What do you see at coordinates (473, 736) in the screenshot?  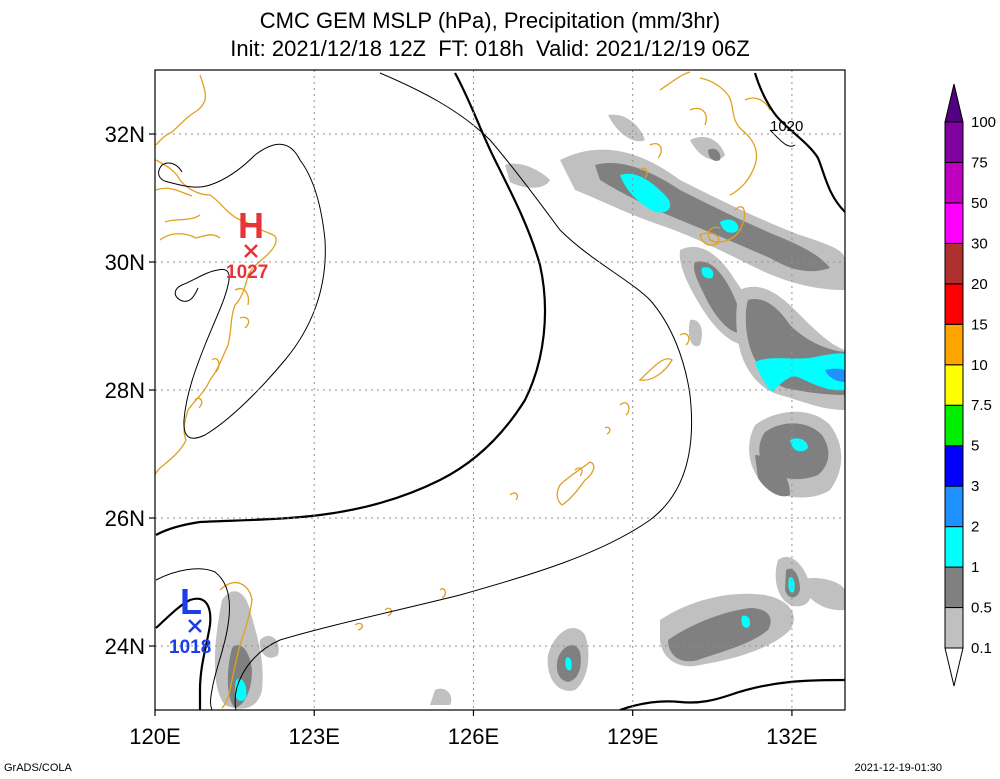 I see `x-tick-label: 126E` at bounding box center [473, 736].